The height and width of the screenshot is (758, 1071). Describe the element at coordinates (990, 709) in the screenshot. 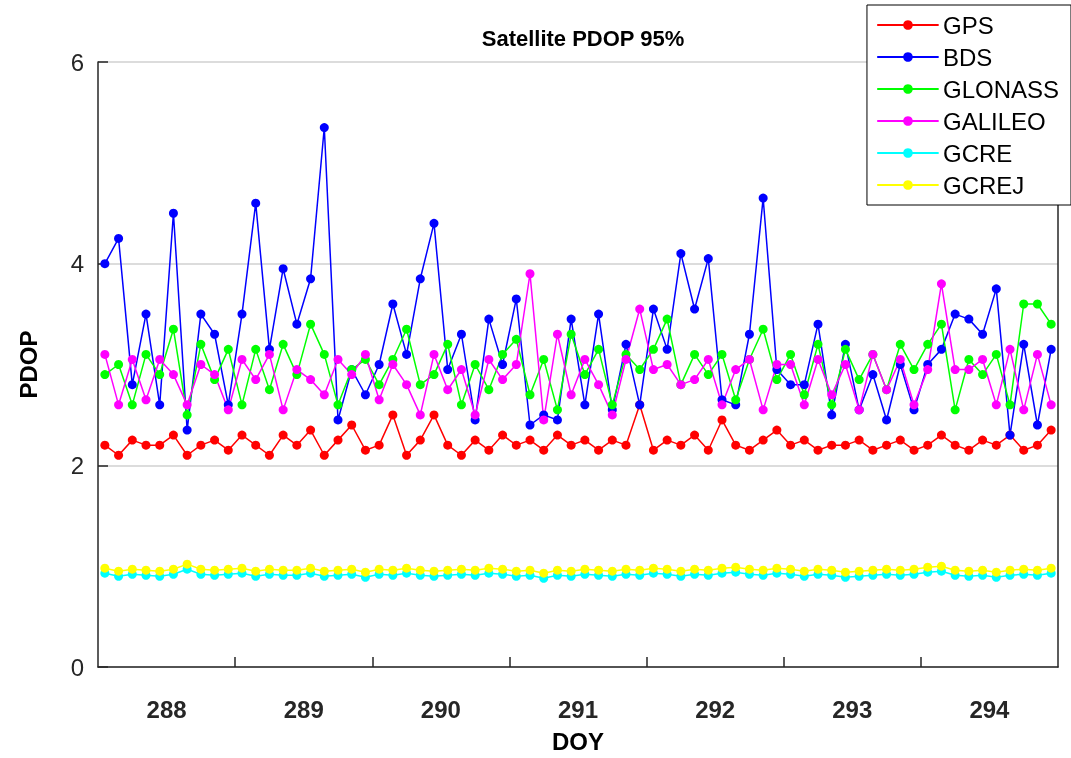

I see `x-tick-label: 294` at that location.